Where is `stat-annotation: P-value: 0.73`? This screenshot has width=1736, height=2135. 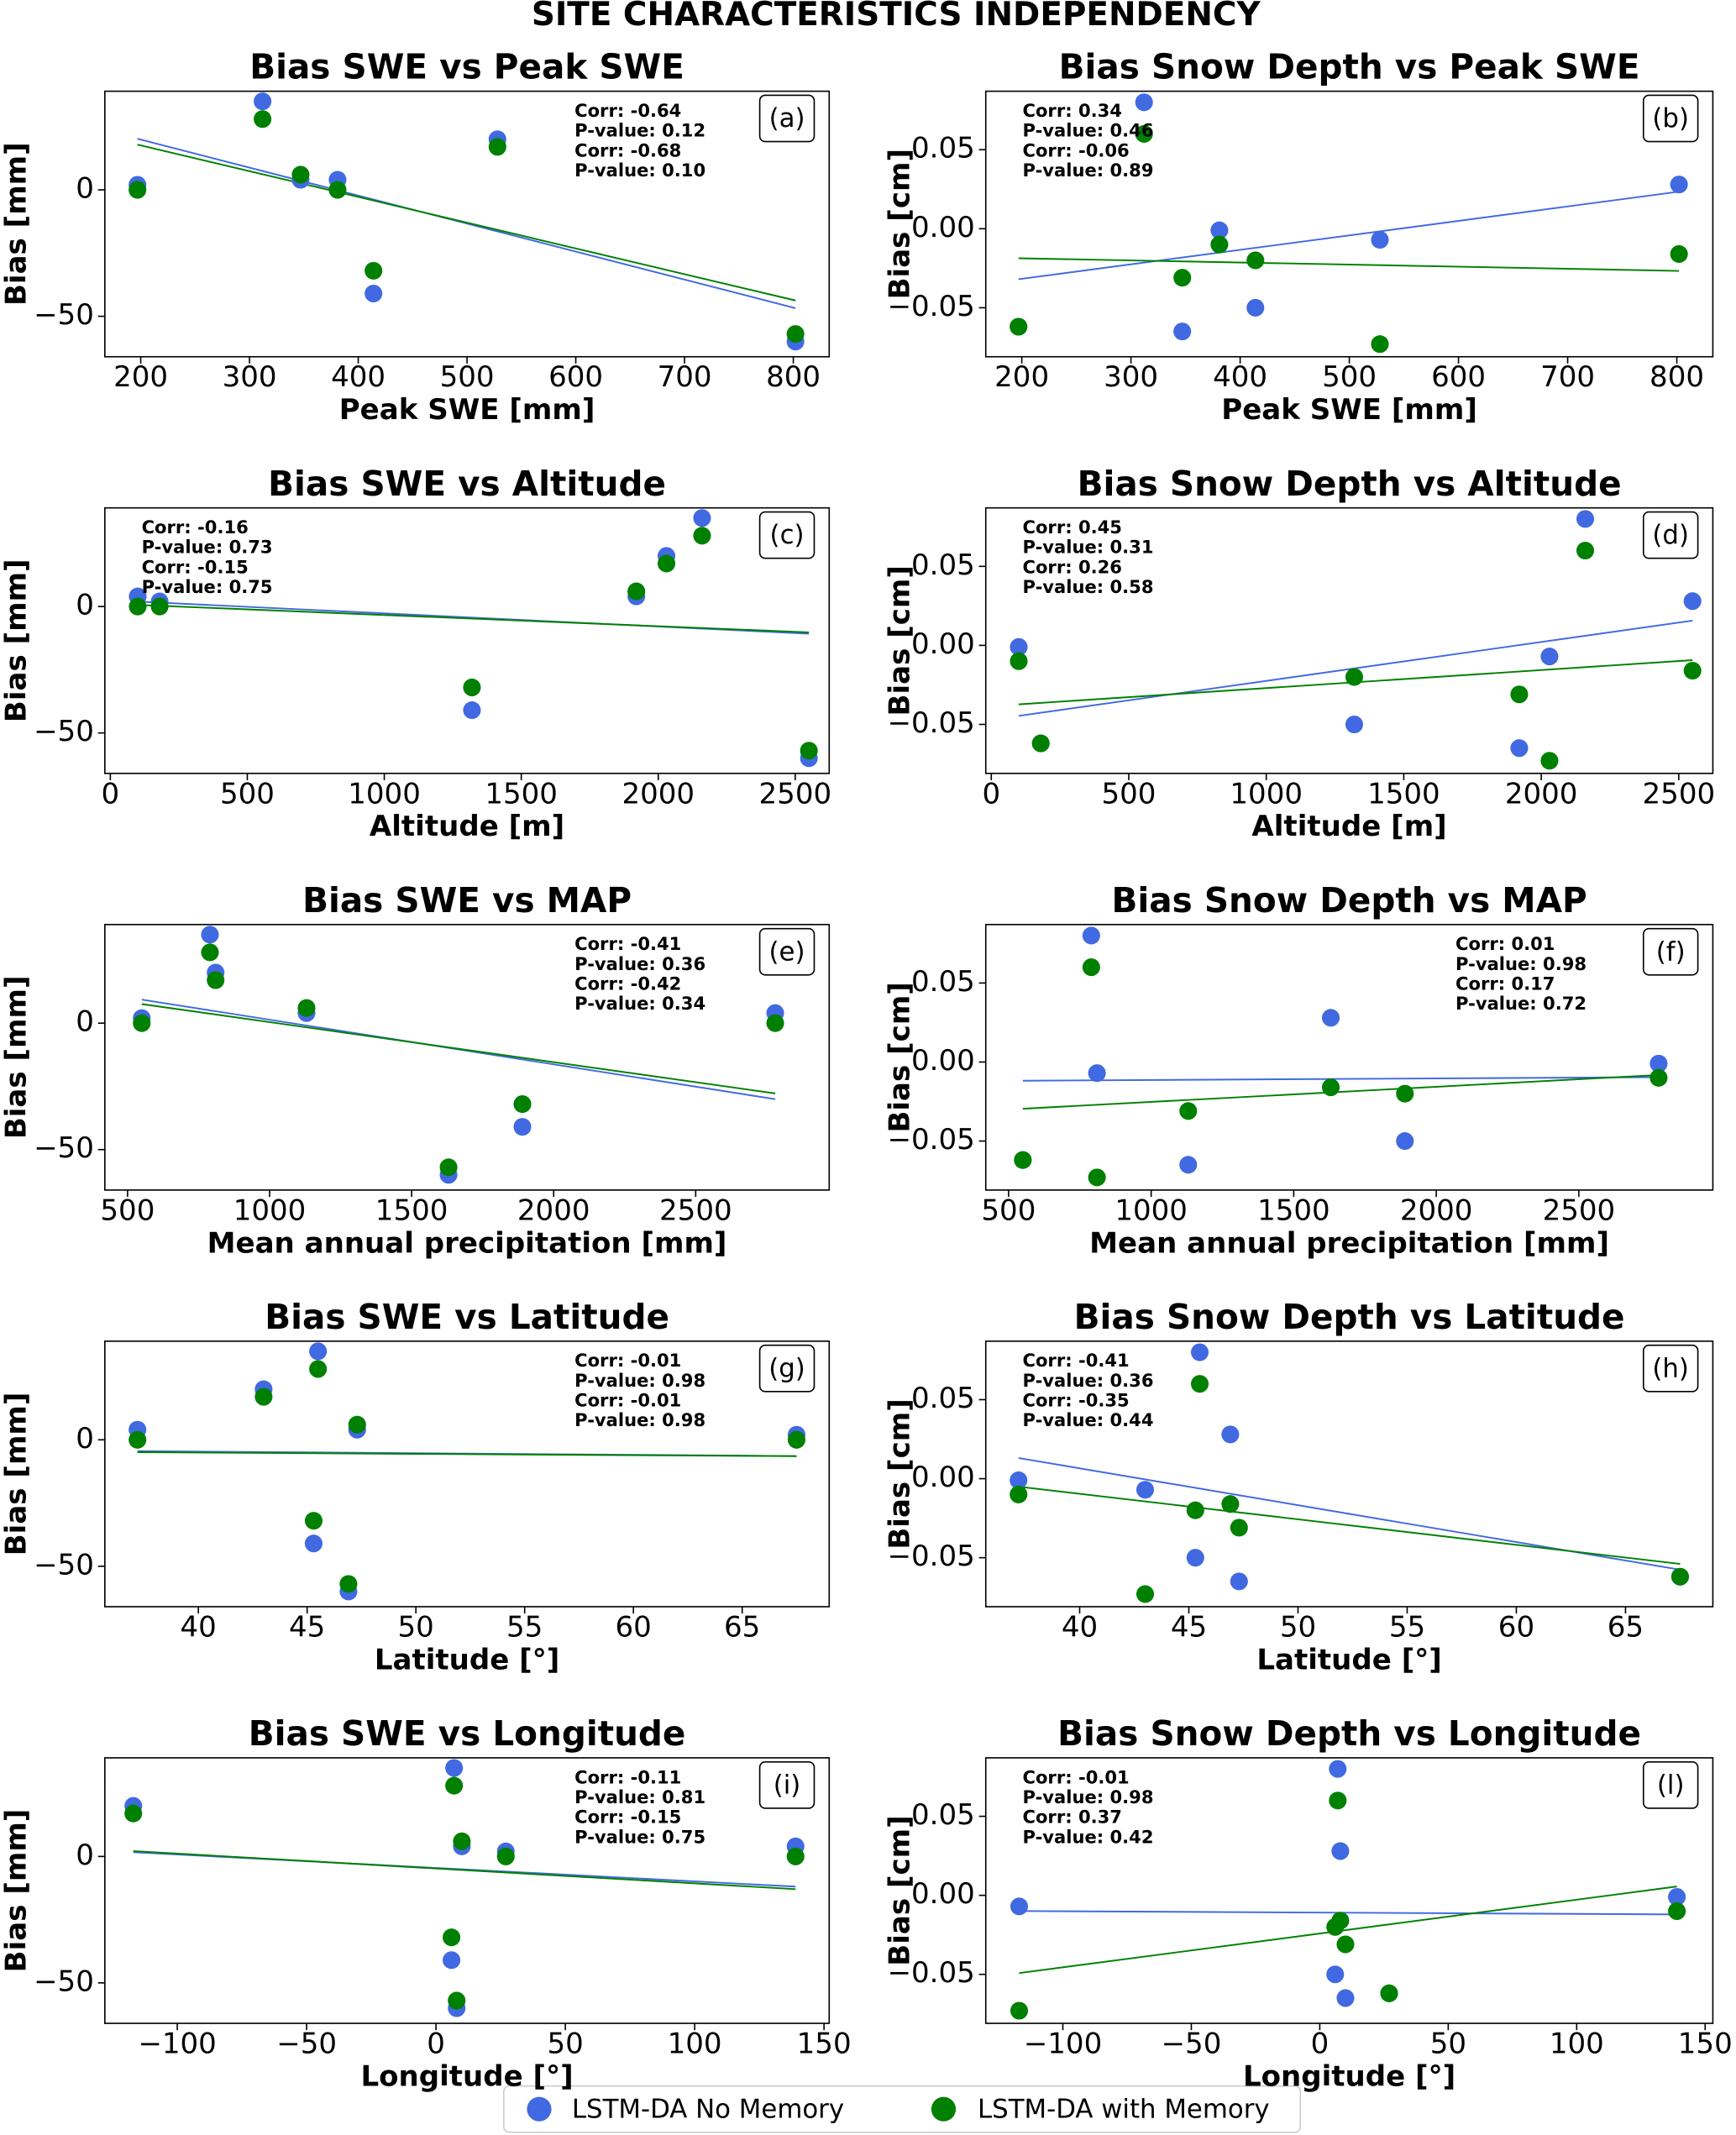
stat-annotation: P-value: 0.73 is located at coordinates (207, 547).